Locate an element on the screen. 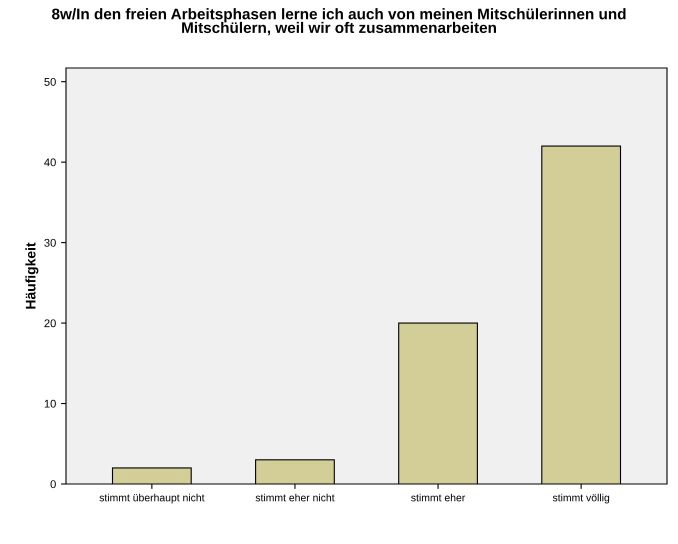 Image resolution: width=678 pixels, height=544 pixels. x-tick-label: stimmt überhaupt nicht is located at coordinates (151, 499).